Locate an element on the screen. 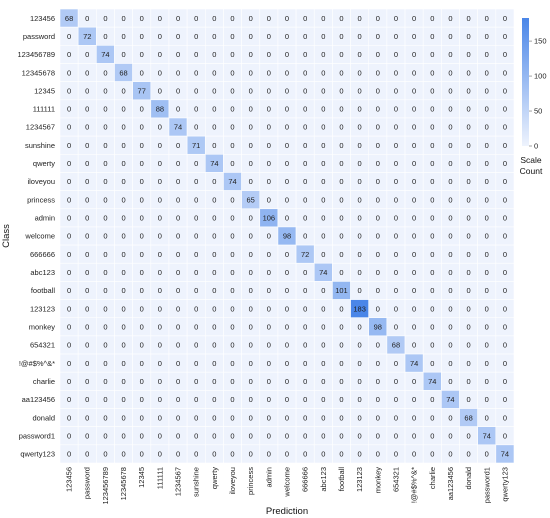 The width and height of the screenshot is (550, 518). x-tick-label: iloveyou is located at coordinates (232, 481).